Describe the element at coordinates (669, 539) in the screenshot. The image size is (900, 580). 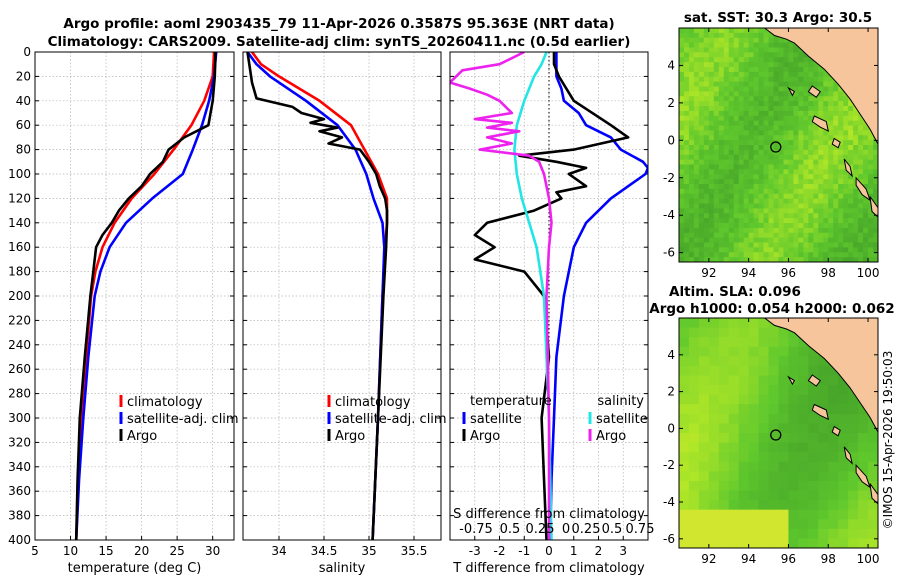
I see `map-y-tick-label: -6` at that location.